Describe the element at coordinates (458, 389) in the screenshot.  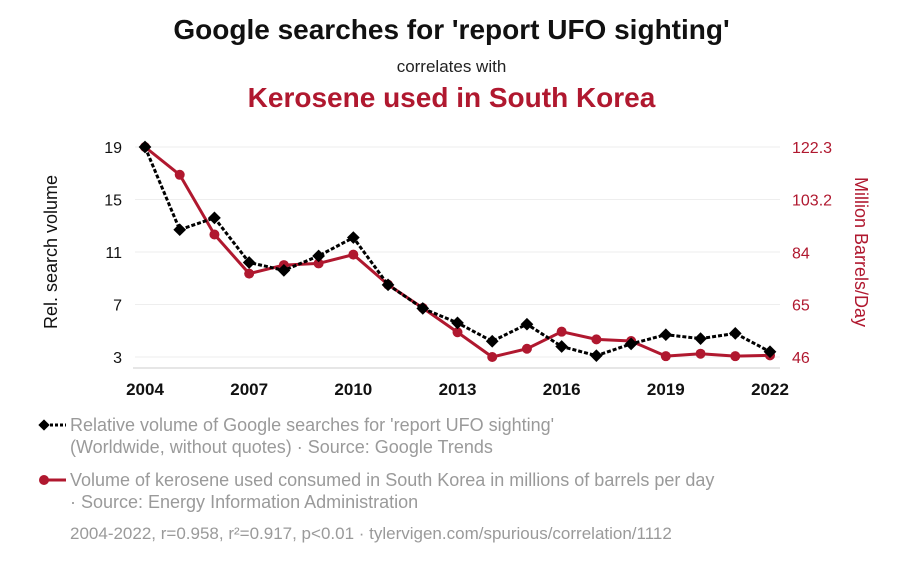
I see `x-tick-label: 2013` at that location.